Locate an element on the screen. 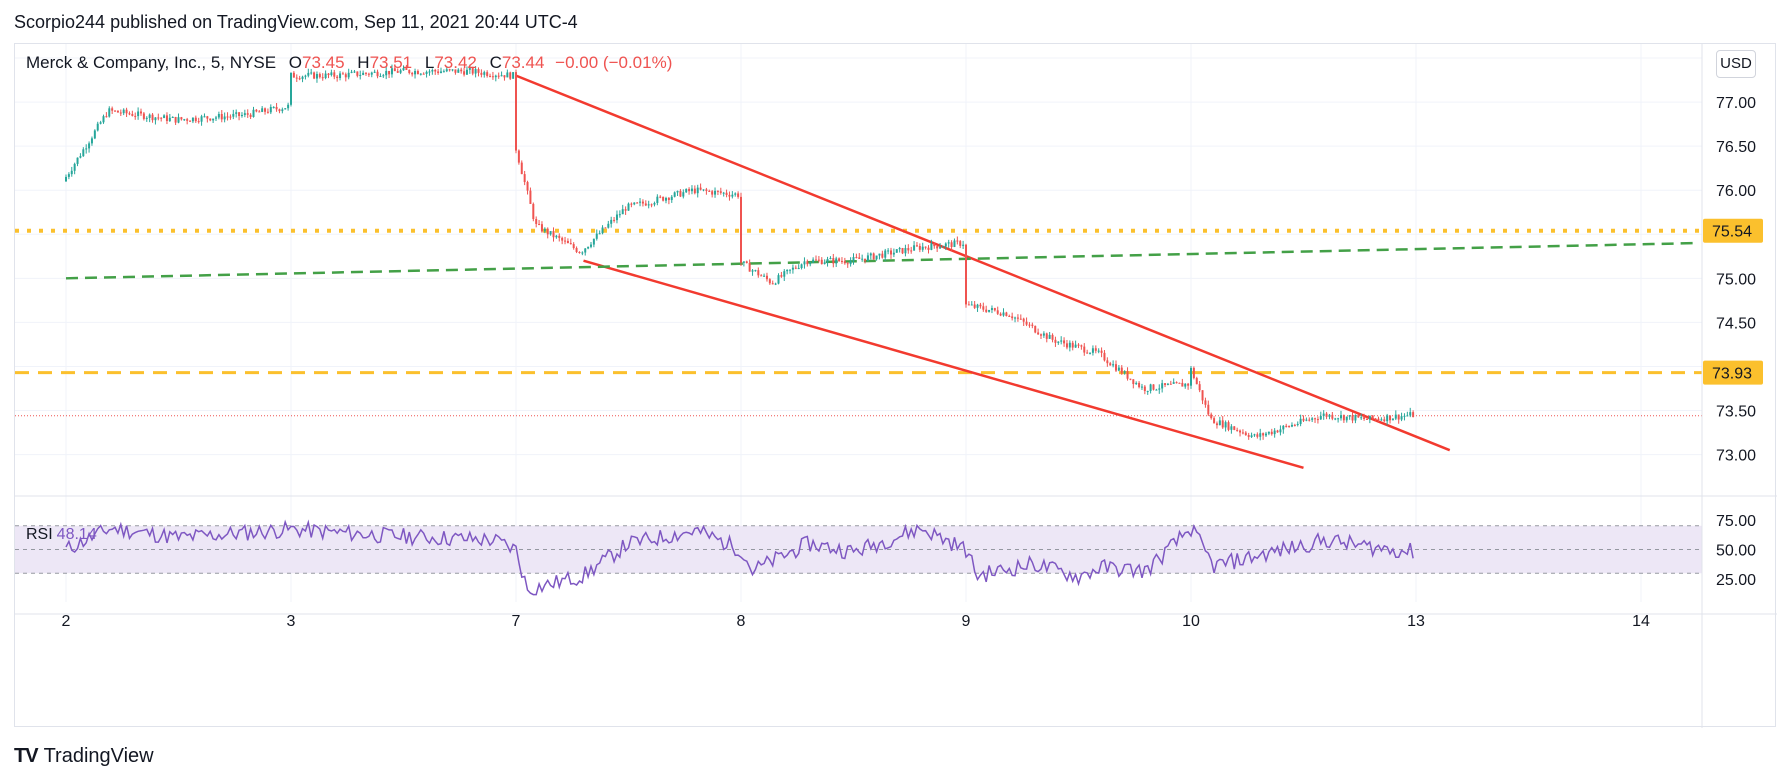 The width and height of the screenshot is (1791, 781). trendline-lower is located at coordinates (943, 364).